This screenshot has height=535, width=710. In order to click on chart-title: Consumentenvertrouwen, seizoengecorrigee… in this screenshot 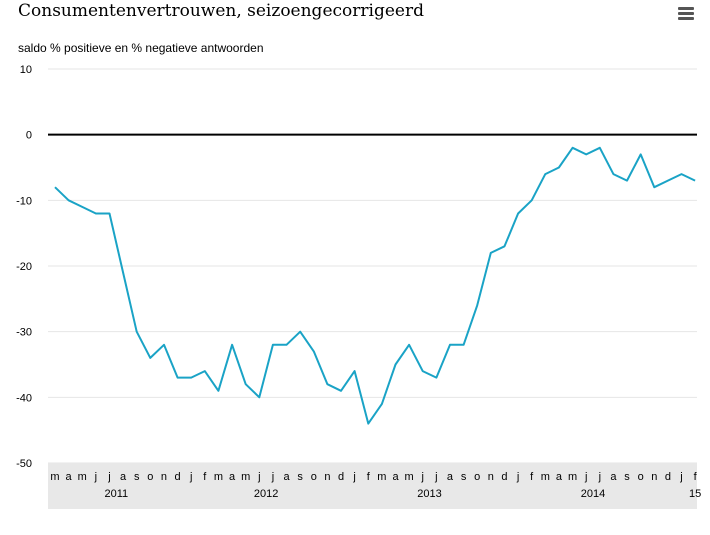, I will do `click(221, 11)`.